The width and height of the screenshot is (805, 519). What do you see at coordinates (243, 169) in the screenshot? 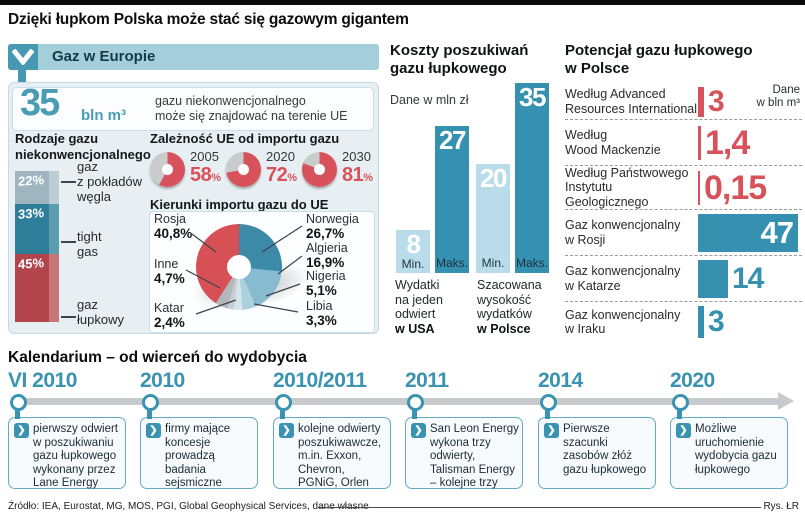
I see `donut-chart-2020` at bounding box center [243, 169].